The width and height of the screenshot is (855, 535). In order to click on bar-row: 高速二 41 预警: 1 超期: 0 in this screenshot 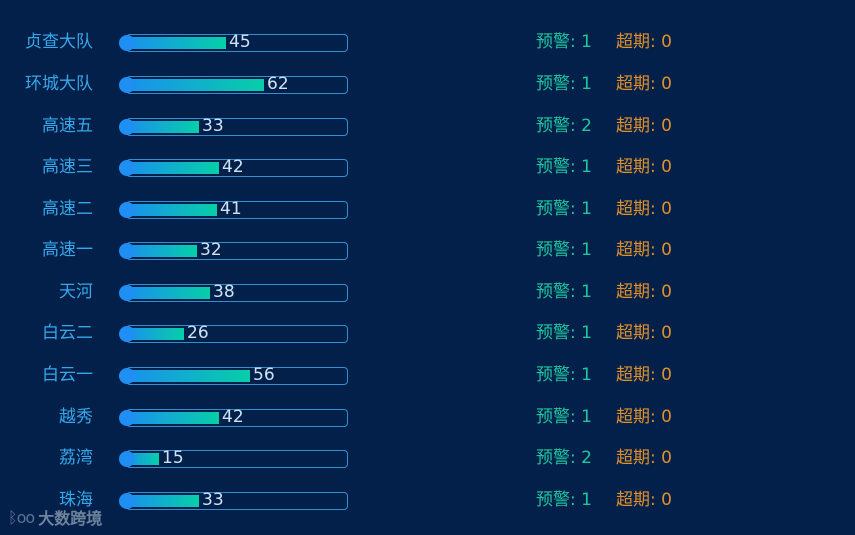, I will do `click(427, 209)`.